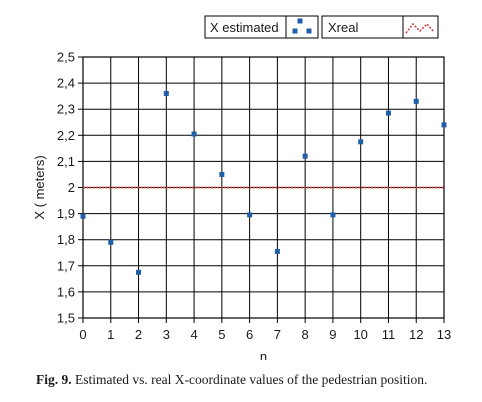 The width and height of the screenshot is (482, 402). I want to click on legend-marker-line, so click(420, 28).